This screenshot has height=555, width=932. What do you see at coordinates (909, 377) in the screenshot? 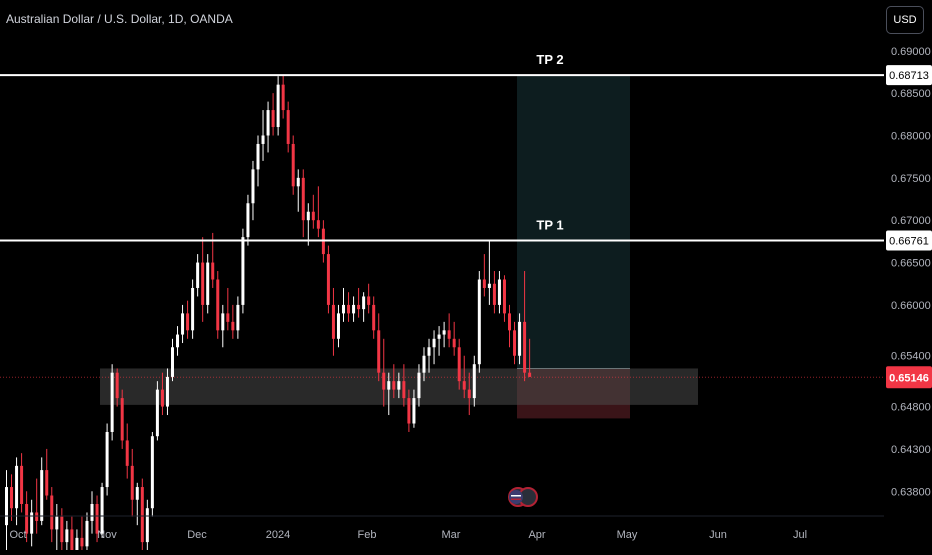
I see `last-price-tag` at bounding box center [909, 377].